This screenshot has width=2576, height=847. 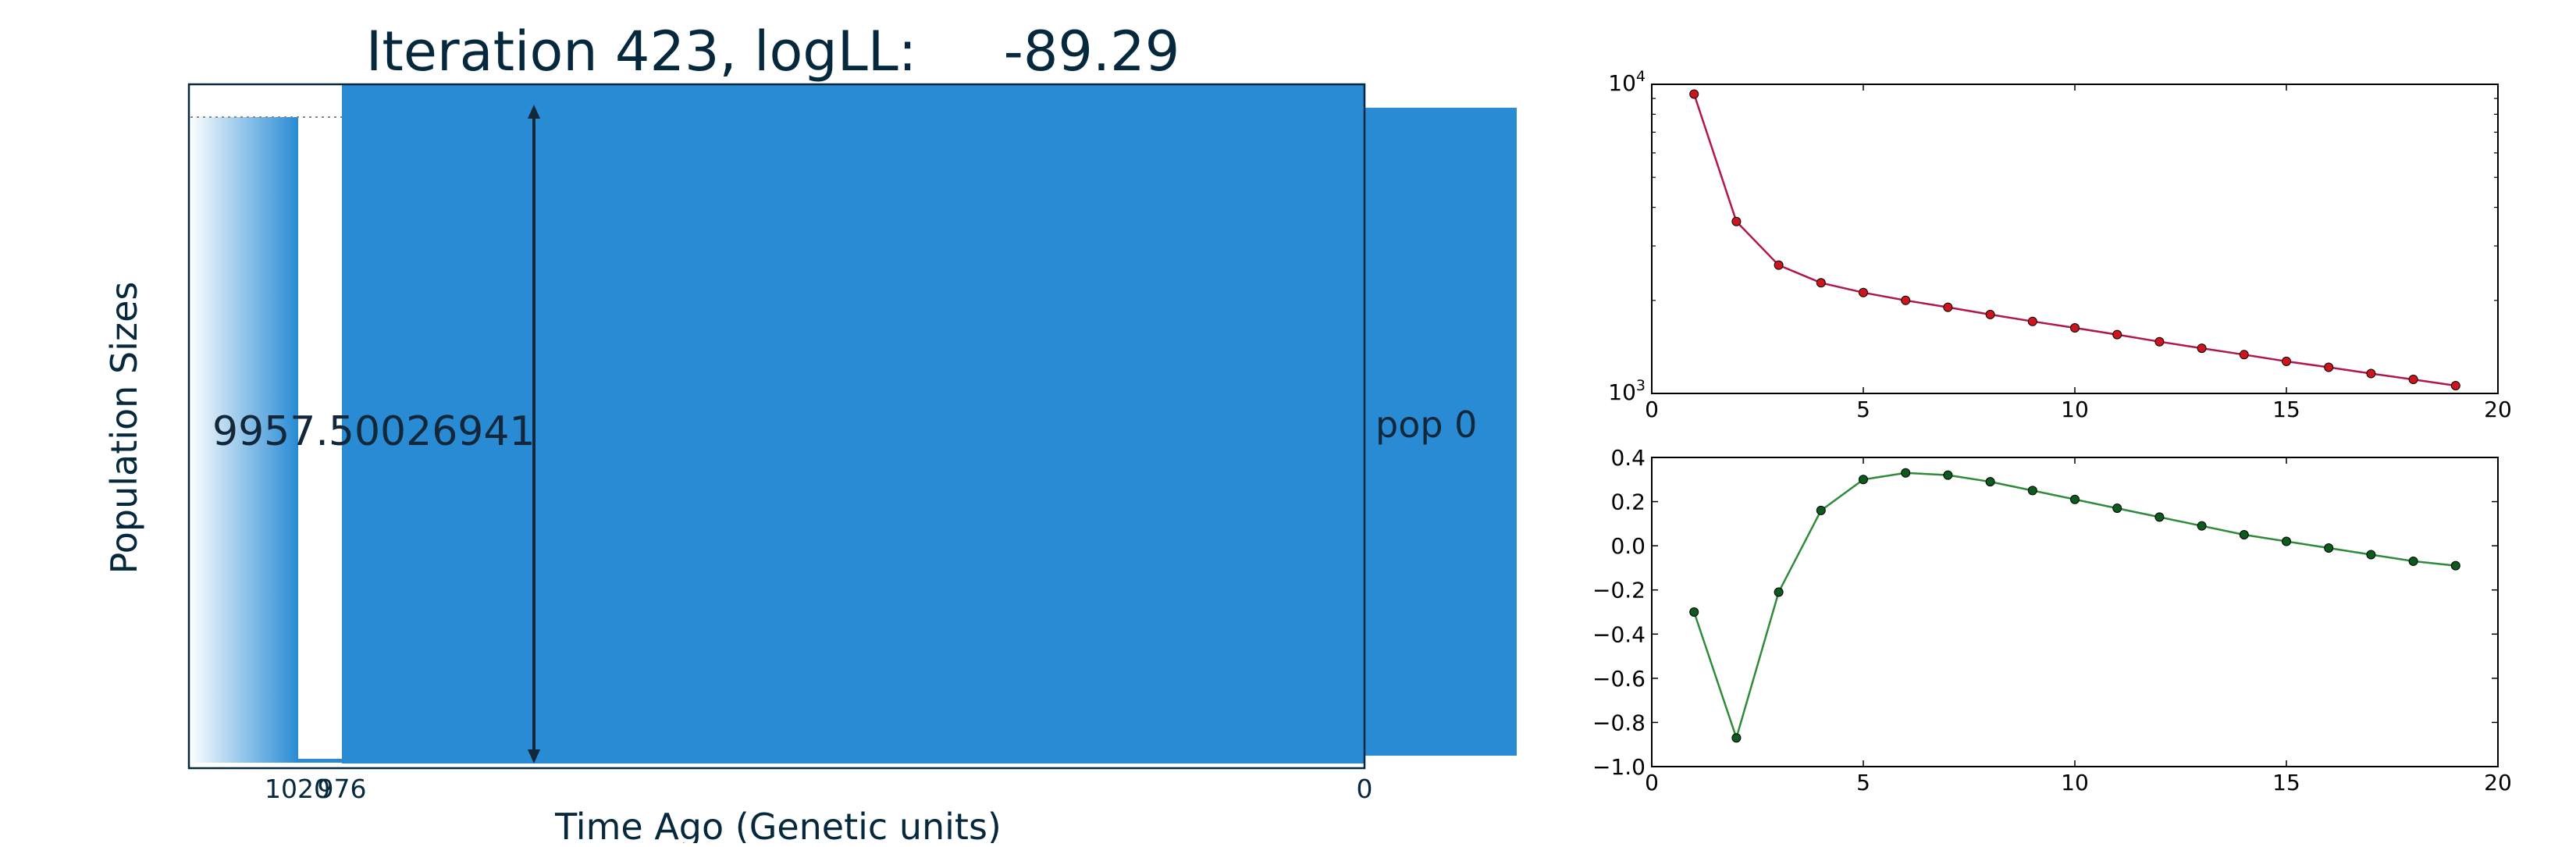 What do you see at coordinates (1619, 767) in the screenshot?
I see `y-tick-label: −1.0` at bounding box center [1619, 767].